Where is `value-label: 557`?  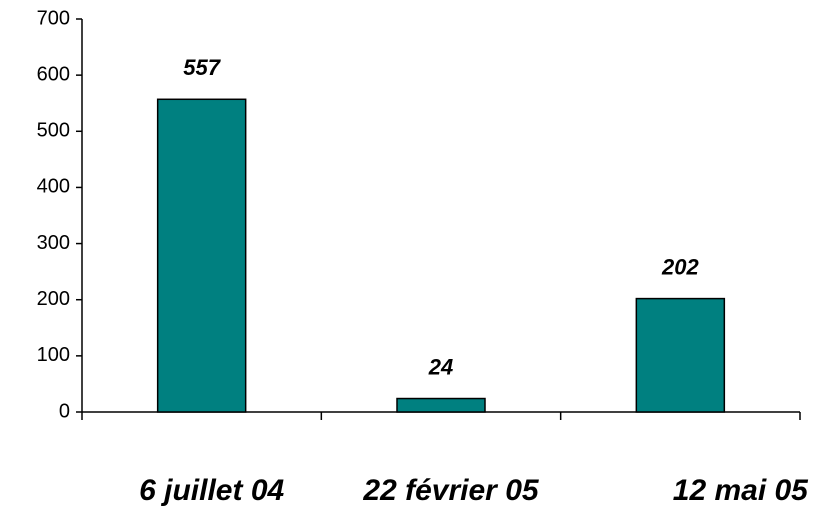
value-label: 557 is located at coordinates (202, 67).